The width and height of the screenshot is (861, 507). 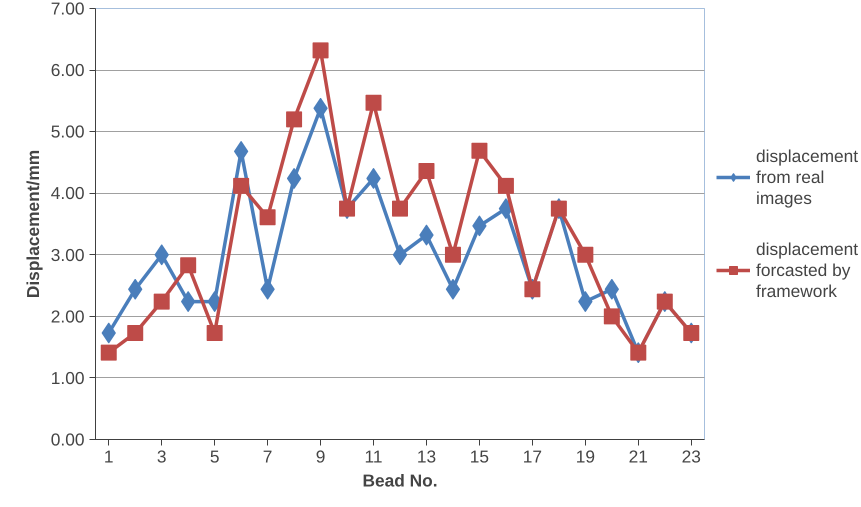 What do you see at coordinates (67, 9) in the screenshot?
I see `y-tick-label: 7.00` at bounding box center [67, 9].